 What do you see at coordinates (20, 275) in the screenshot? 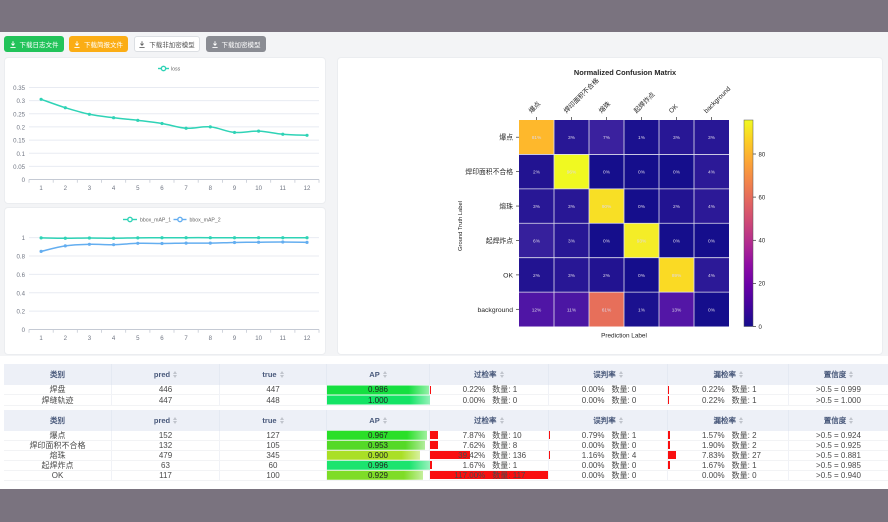
I see `svg-text: 0.6` at bounding box center [20, 275].